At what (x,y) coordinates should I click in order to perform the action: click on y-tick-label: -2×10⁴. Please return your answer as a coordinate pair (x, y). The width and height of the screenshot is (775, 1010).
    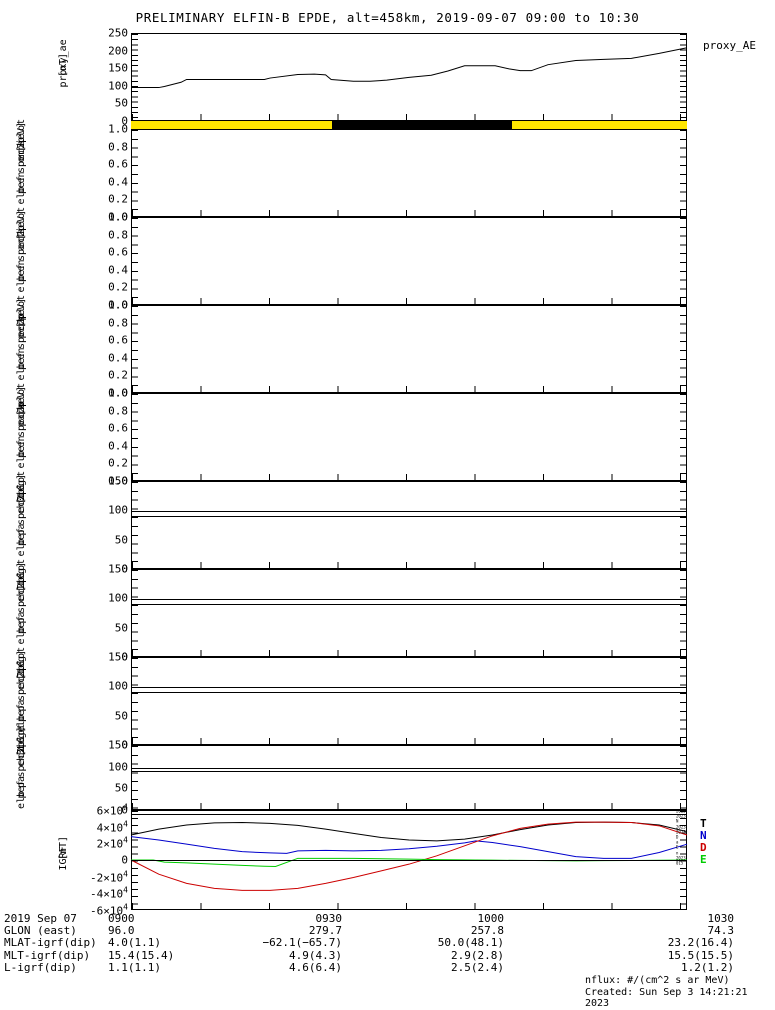
    Looking at the image, I should click on (109, 877).